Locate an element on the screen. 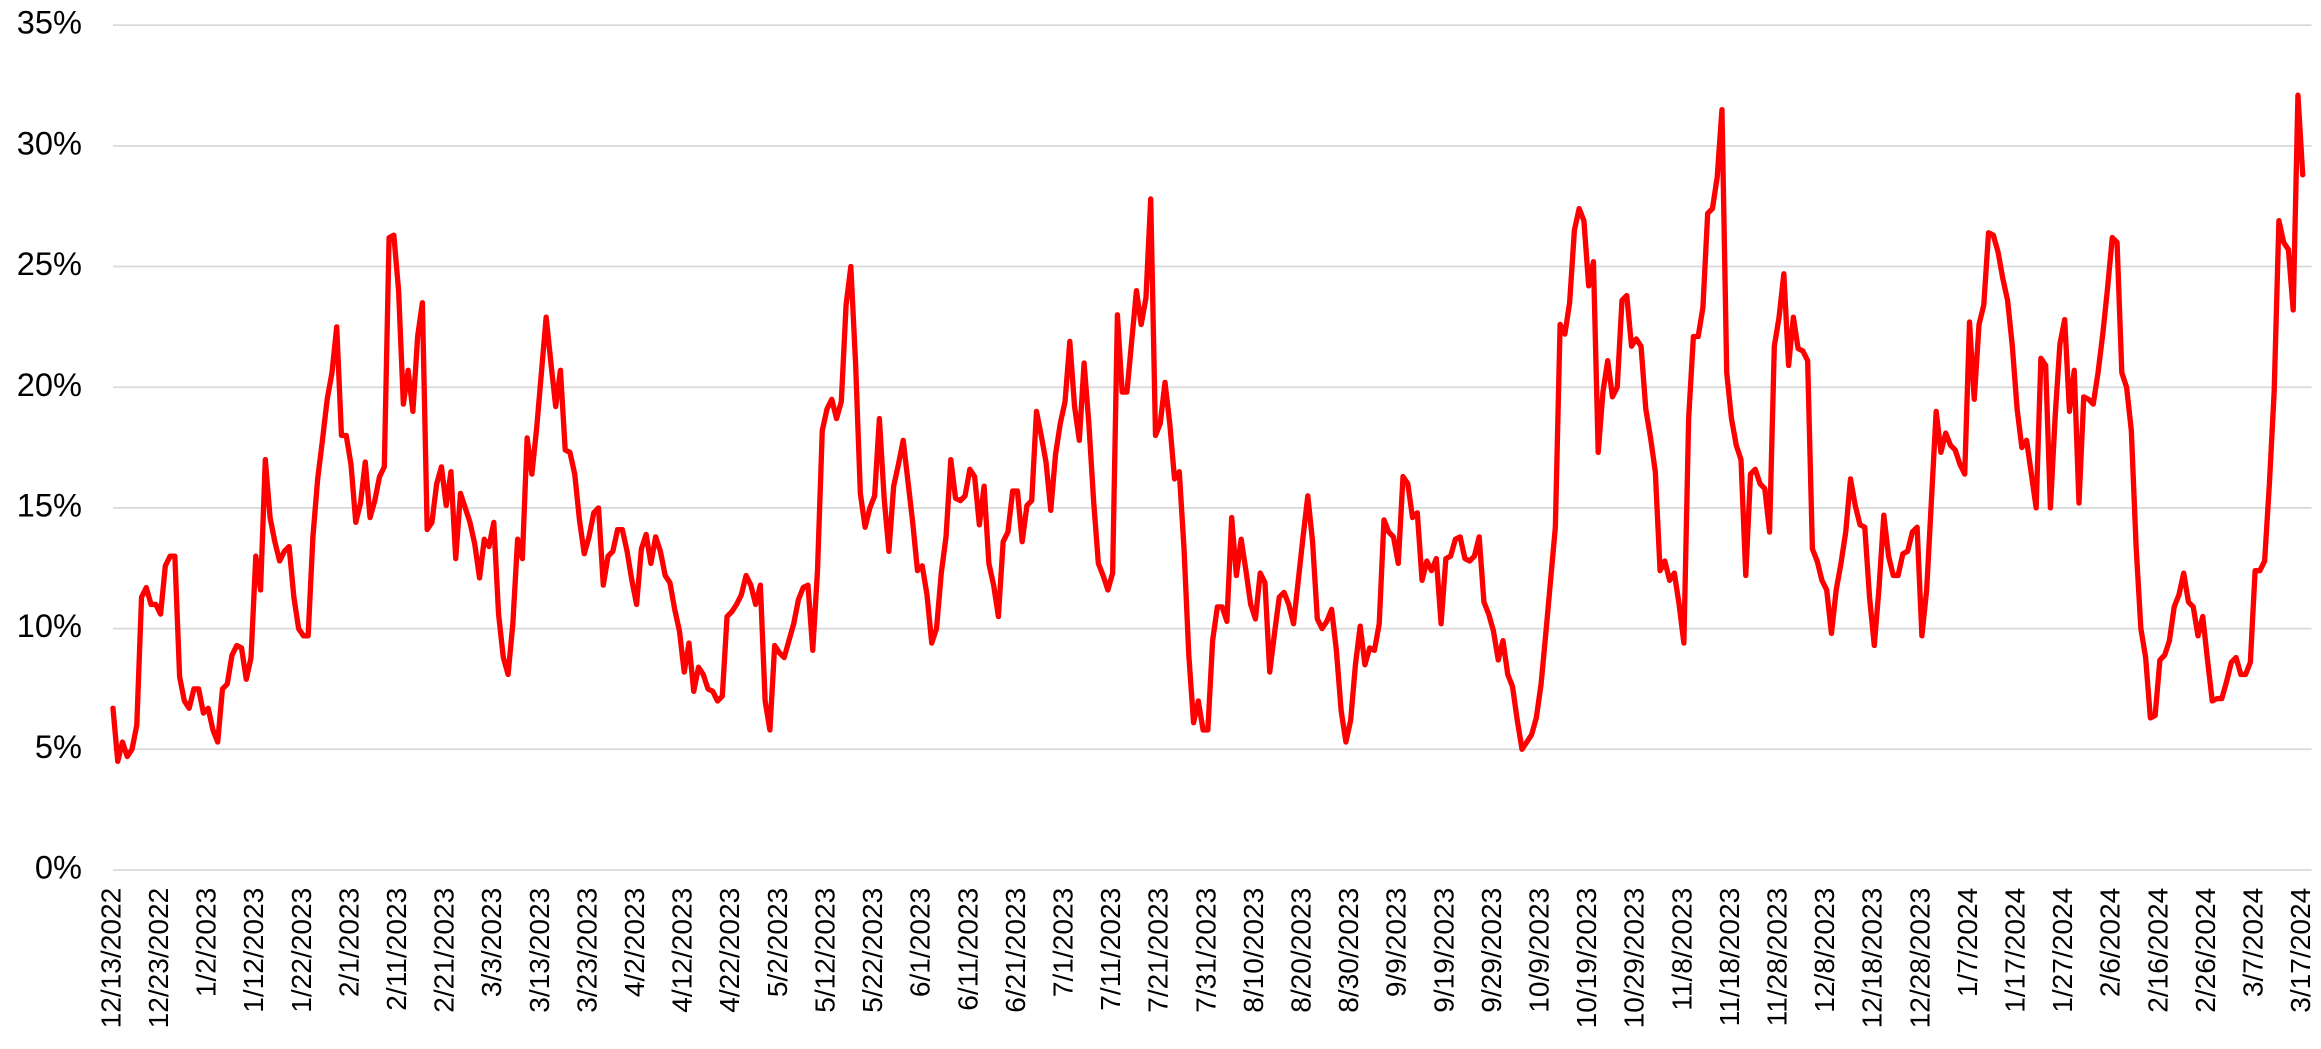 The image size is (2321, 1049). x-tick-label: 9/19/2023 is located at coordinates (1443, 950).